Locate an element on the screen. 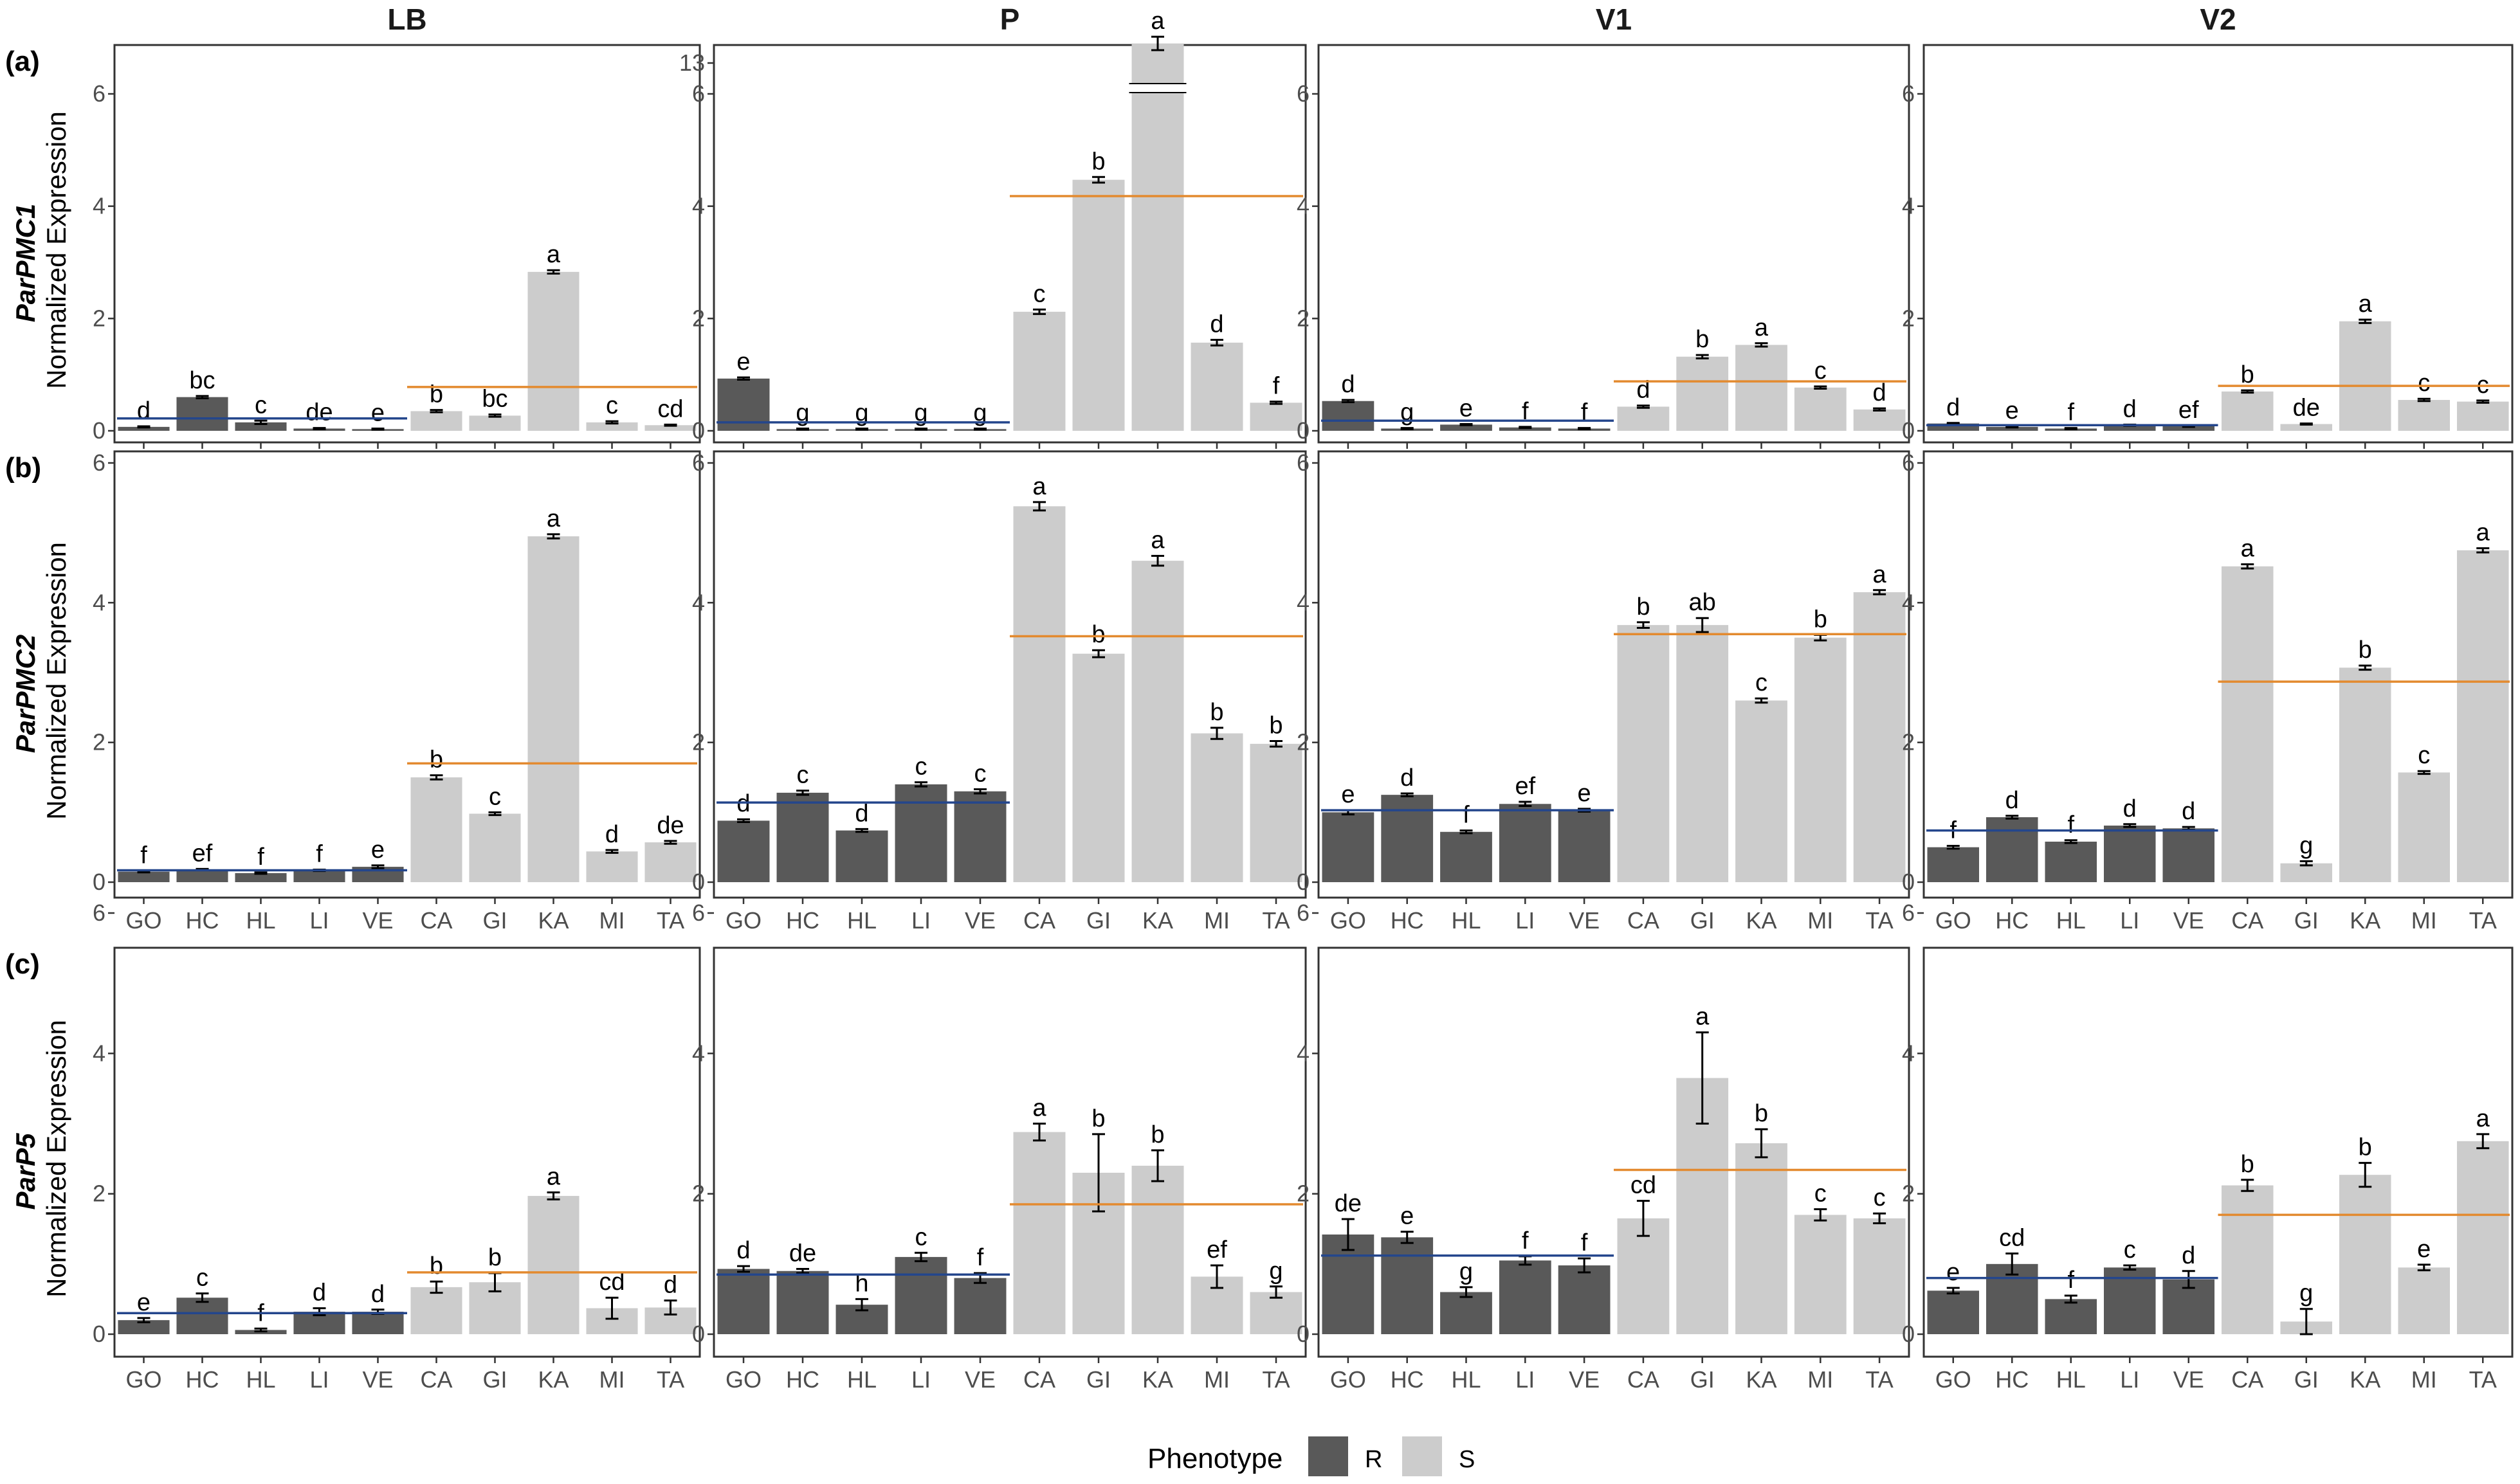 This screenshot has width=2520, height=1484. legend-key-r is located at coordinates (1328, 1456).